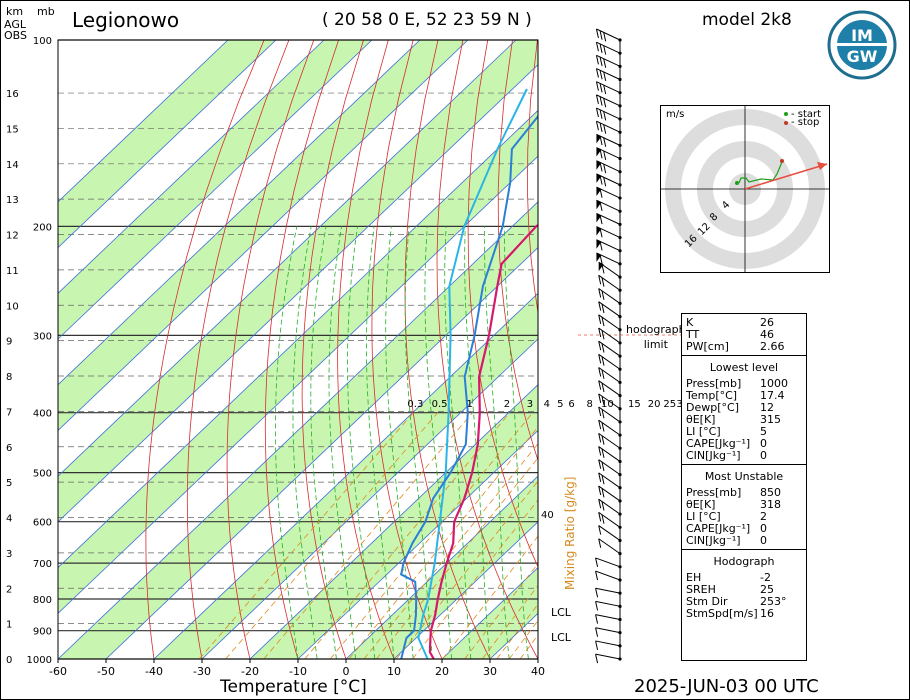 The height and width of the screenshot is (700, 910). I want to click on stat-row: EH -2, so click(744, 578).